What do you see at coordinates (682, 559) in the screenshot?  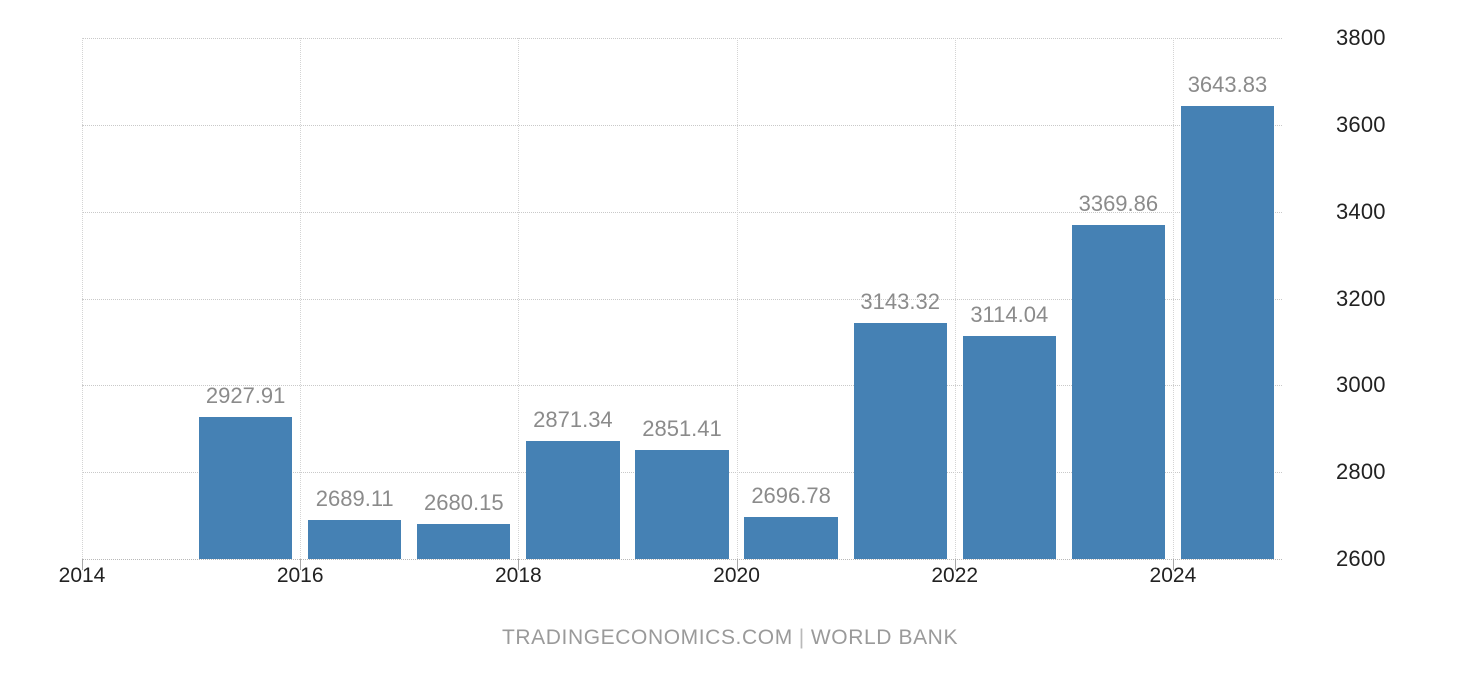 I see `x-axis-baseline` at bounding box center [682, 559].